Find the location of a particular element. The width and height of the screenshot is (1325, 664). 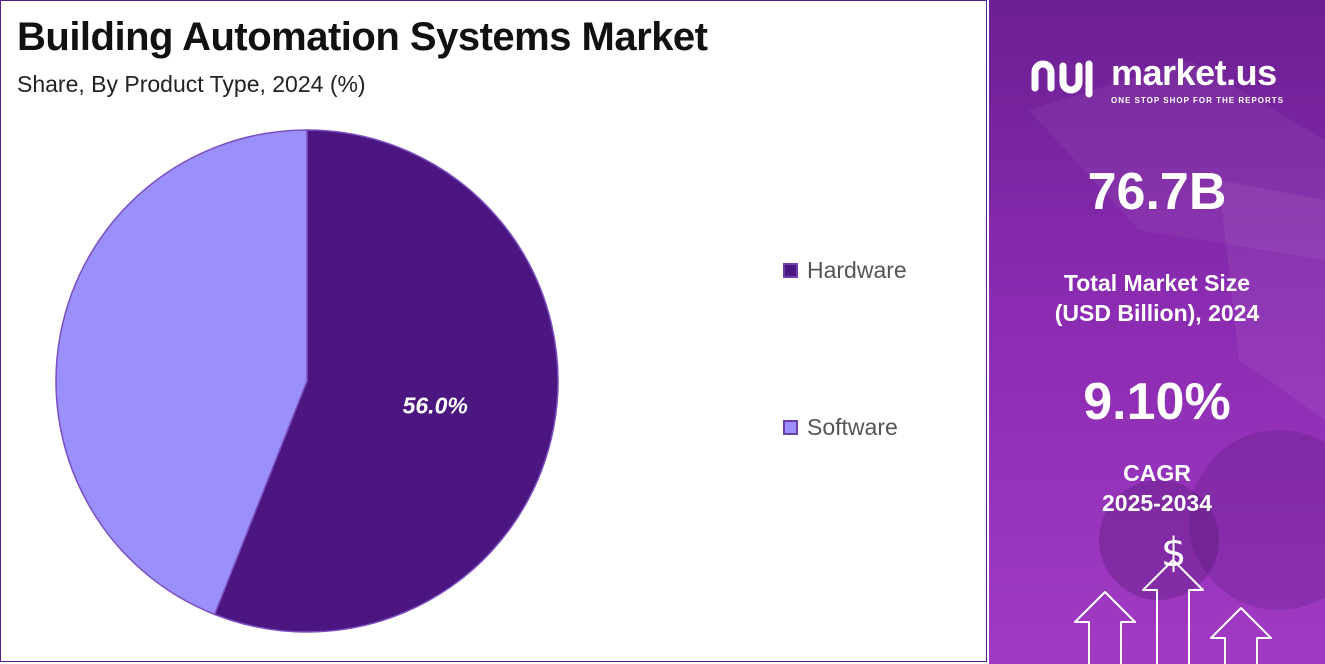

chart-title: Building Automation Systems Market is located at coordinates (362, 37).